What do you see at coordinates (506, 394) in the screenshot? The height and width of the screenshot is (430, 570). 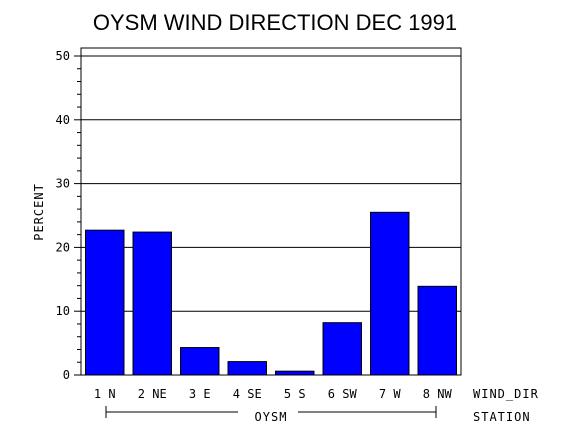 I see `x-axis-label: WIND_DIR` at bounding box center [506, 394].